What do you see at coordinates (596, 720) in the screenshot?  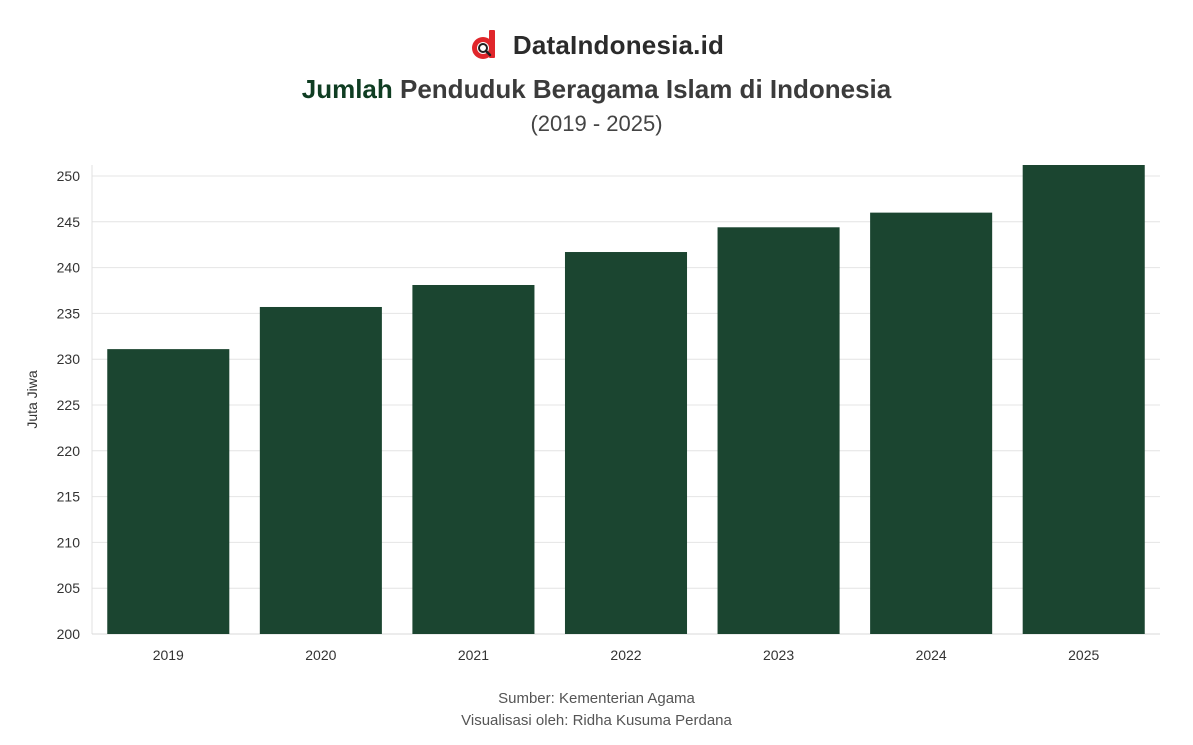 I see `credit-note: Visualisasi oleh: Ridha Kusuma Perdana` at bounding box center [596, 720].